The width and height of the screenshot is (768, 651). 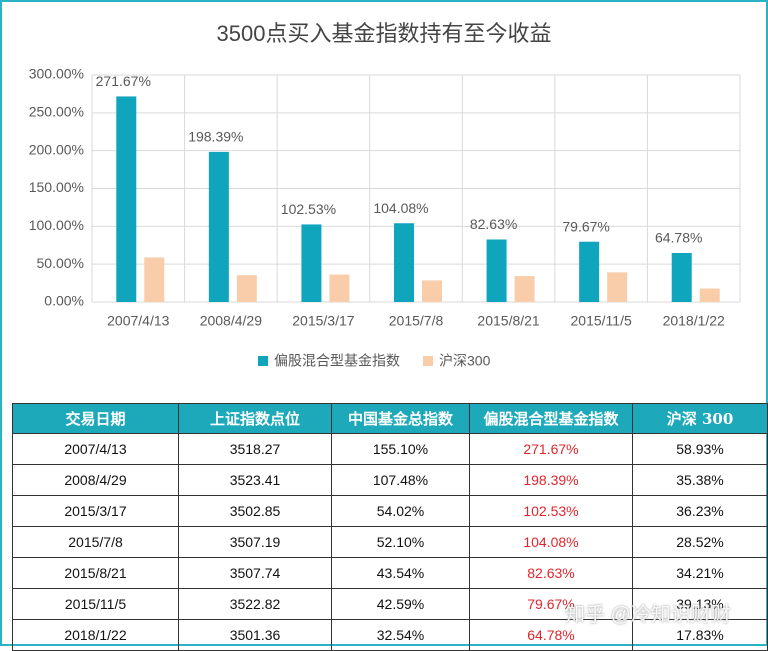 I want to click on table-header-cell: 沪深 300, so click(x=700, y=418).